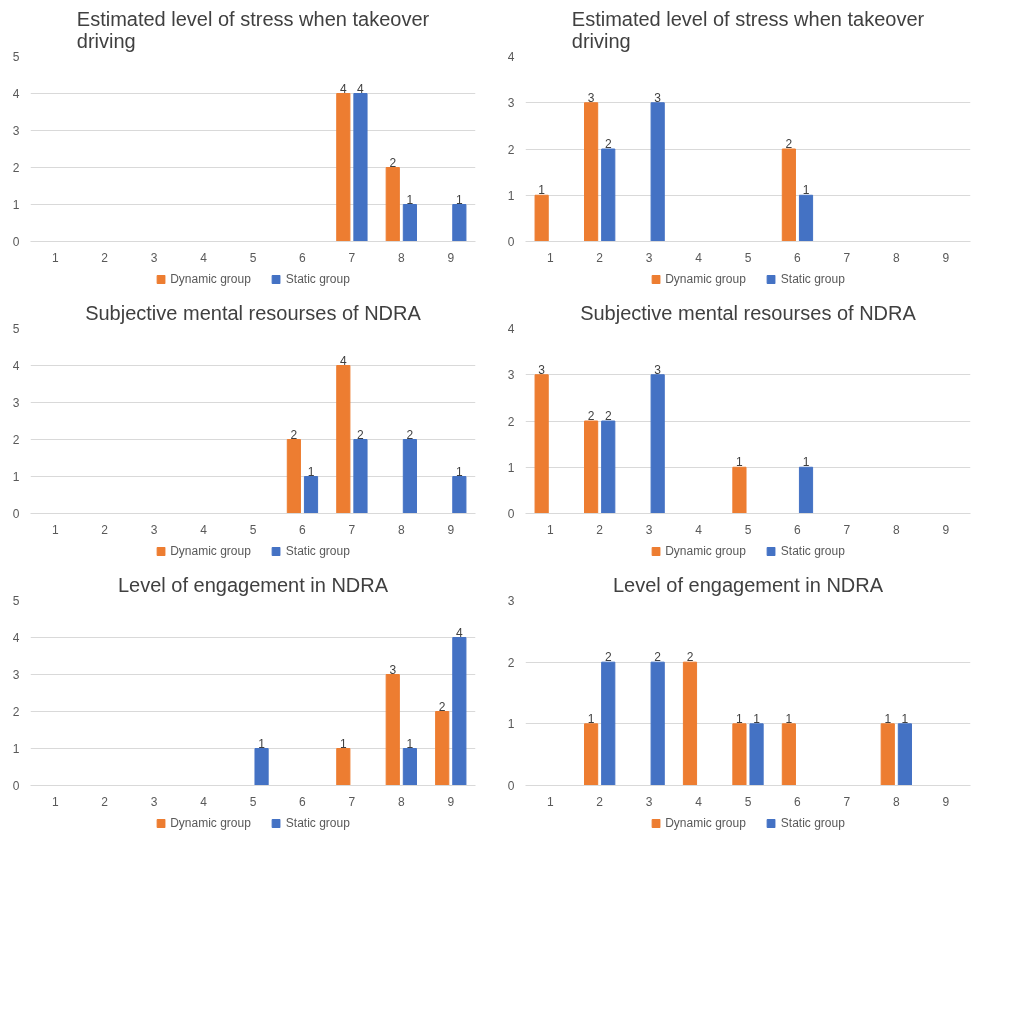 This screenshot has width=1034, height=1018. What do you see at coordinates (748, 29) in the screenshot?
I see `chart-title: Estimated level of stress when takeover driving` at bounding box center [748, 29].